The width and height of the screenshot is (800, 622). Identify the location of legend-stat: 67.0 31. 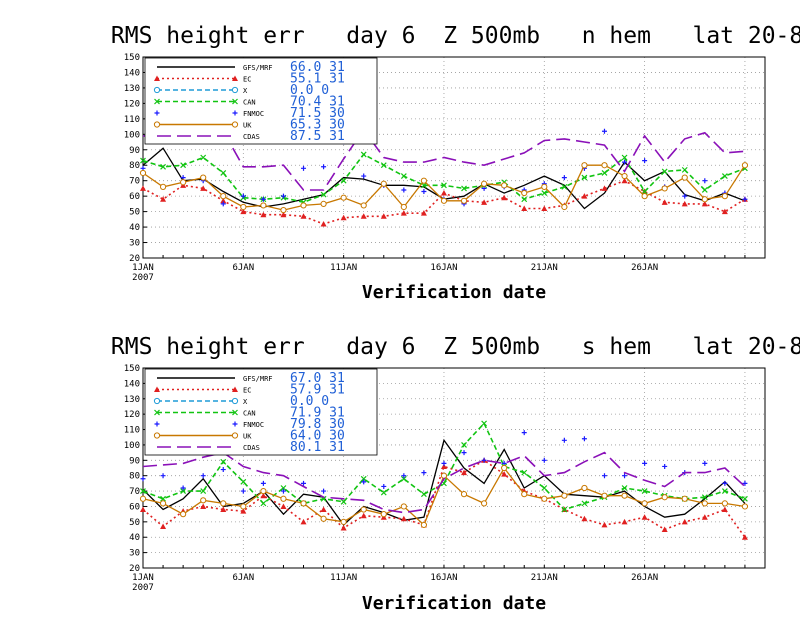
(317, 378).